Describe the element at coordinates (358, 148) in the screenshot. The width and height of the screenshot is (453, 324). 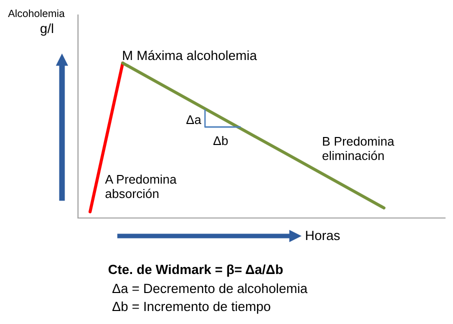
I see `annotation: B Predomina eliminación` at that location.